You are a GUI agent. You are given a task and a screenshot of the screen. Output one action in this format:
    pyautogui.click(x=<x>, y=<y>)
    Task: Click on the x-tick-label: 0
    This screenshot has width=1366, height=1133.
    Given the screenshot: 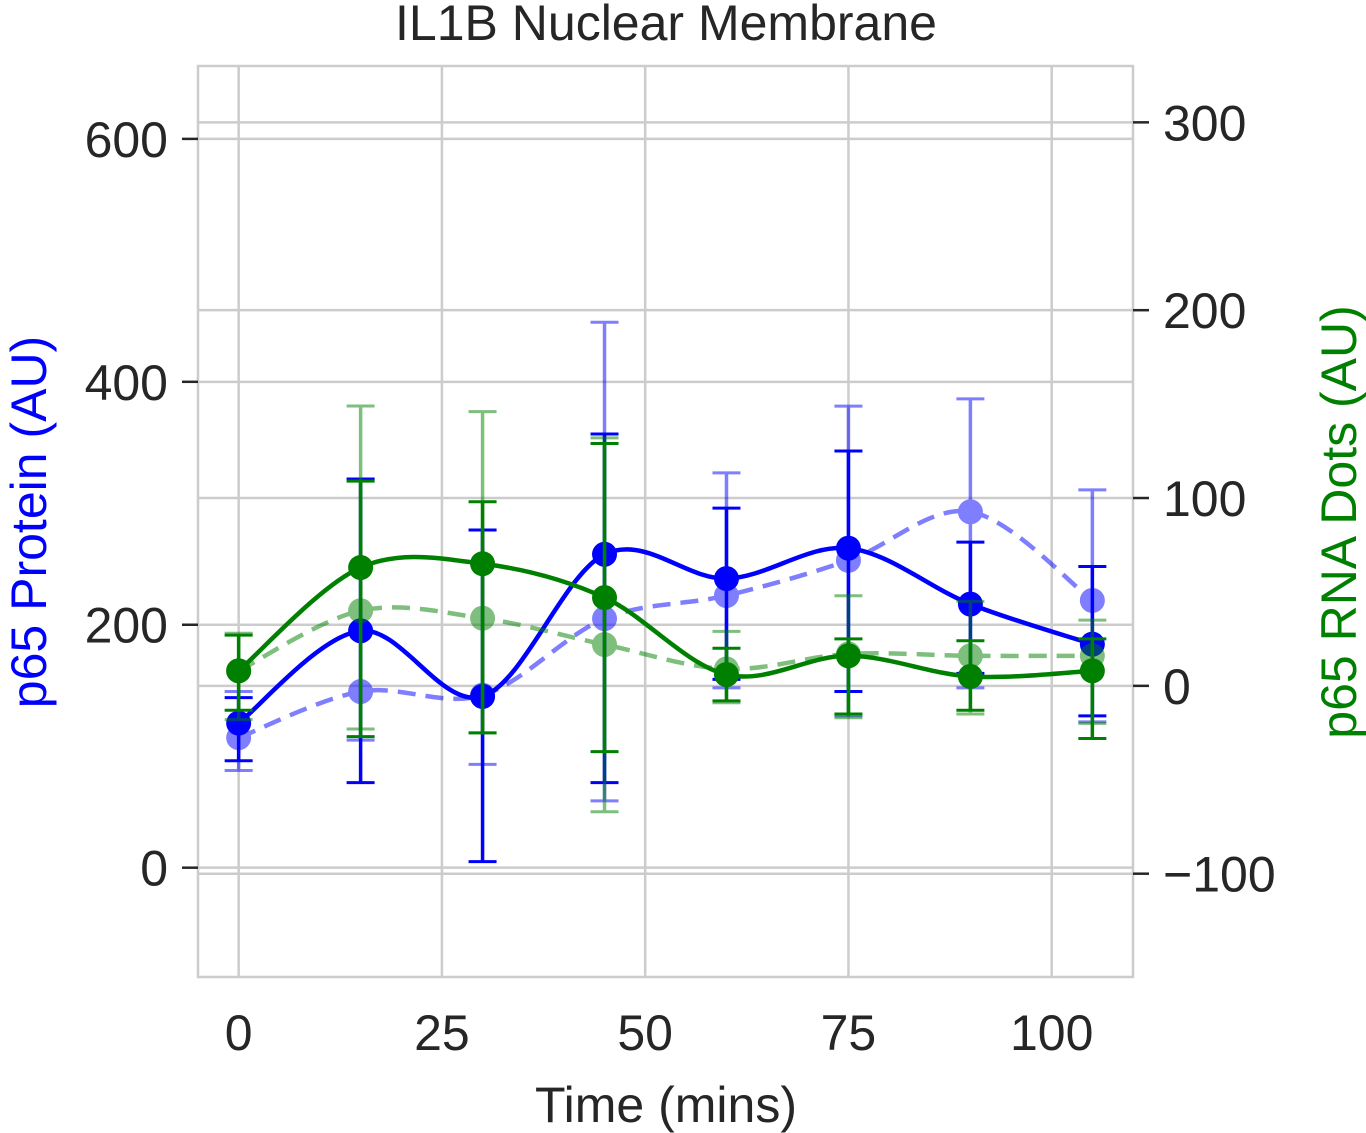 What is the action you would take?
    pyautogui.click(x=239, y=1033)
    